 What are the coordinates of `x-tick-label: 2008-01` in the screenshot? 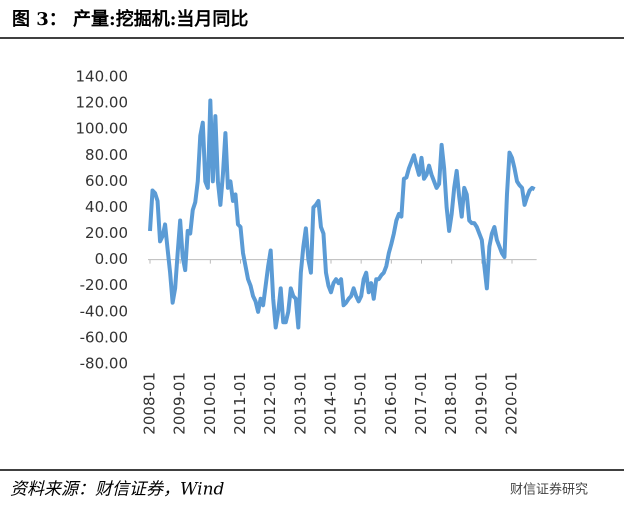 It's located at (150, 403).